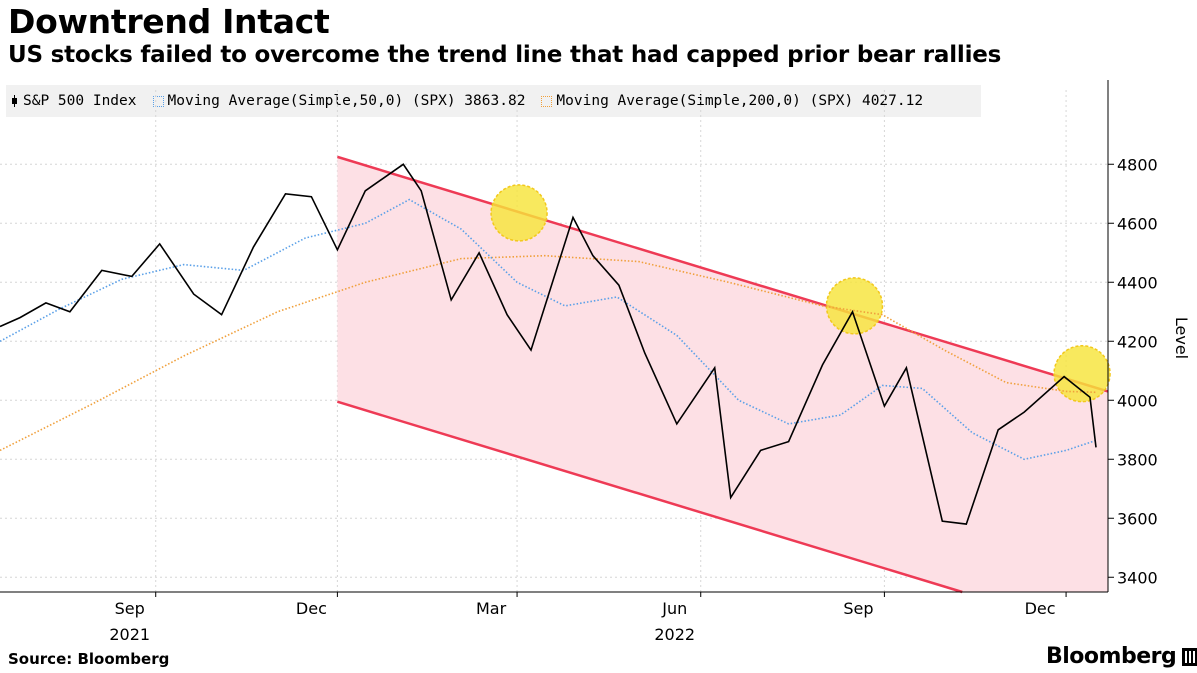  I want to click on legend-item-spx: S&P 500 Index, so click(73, 101).